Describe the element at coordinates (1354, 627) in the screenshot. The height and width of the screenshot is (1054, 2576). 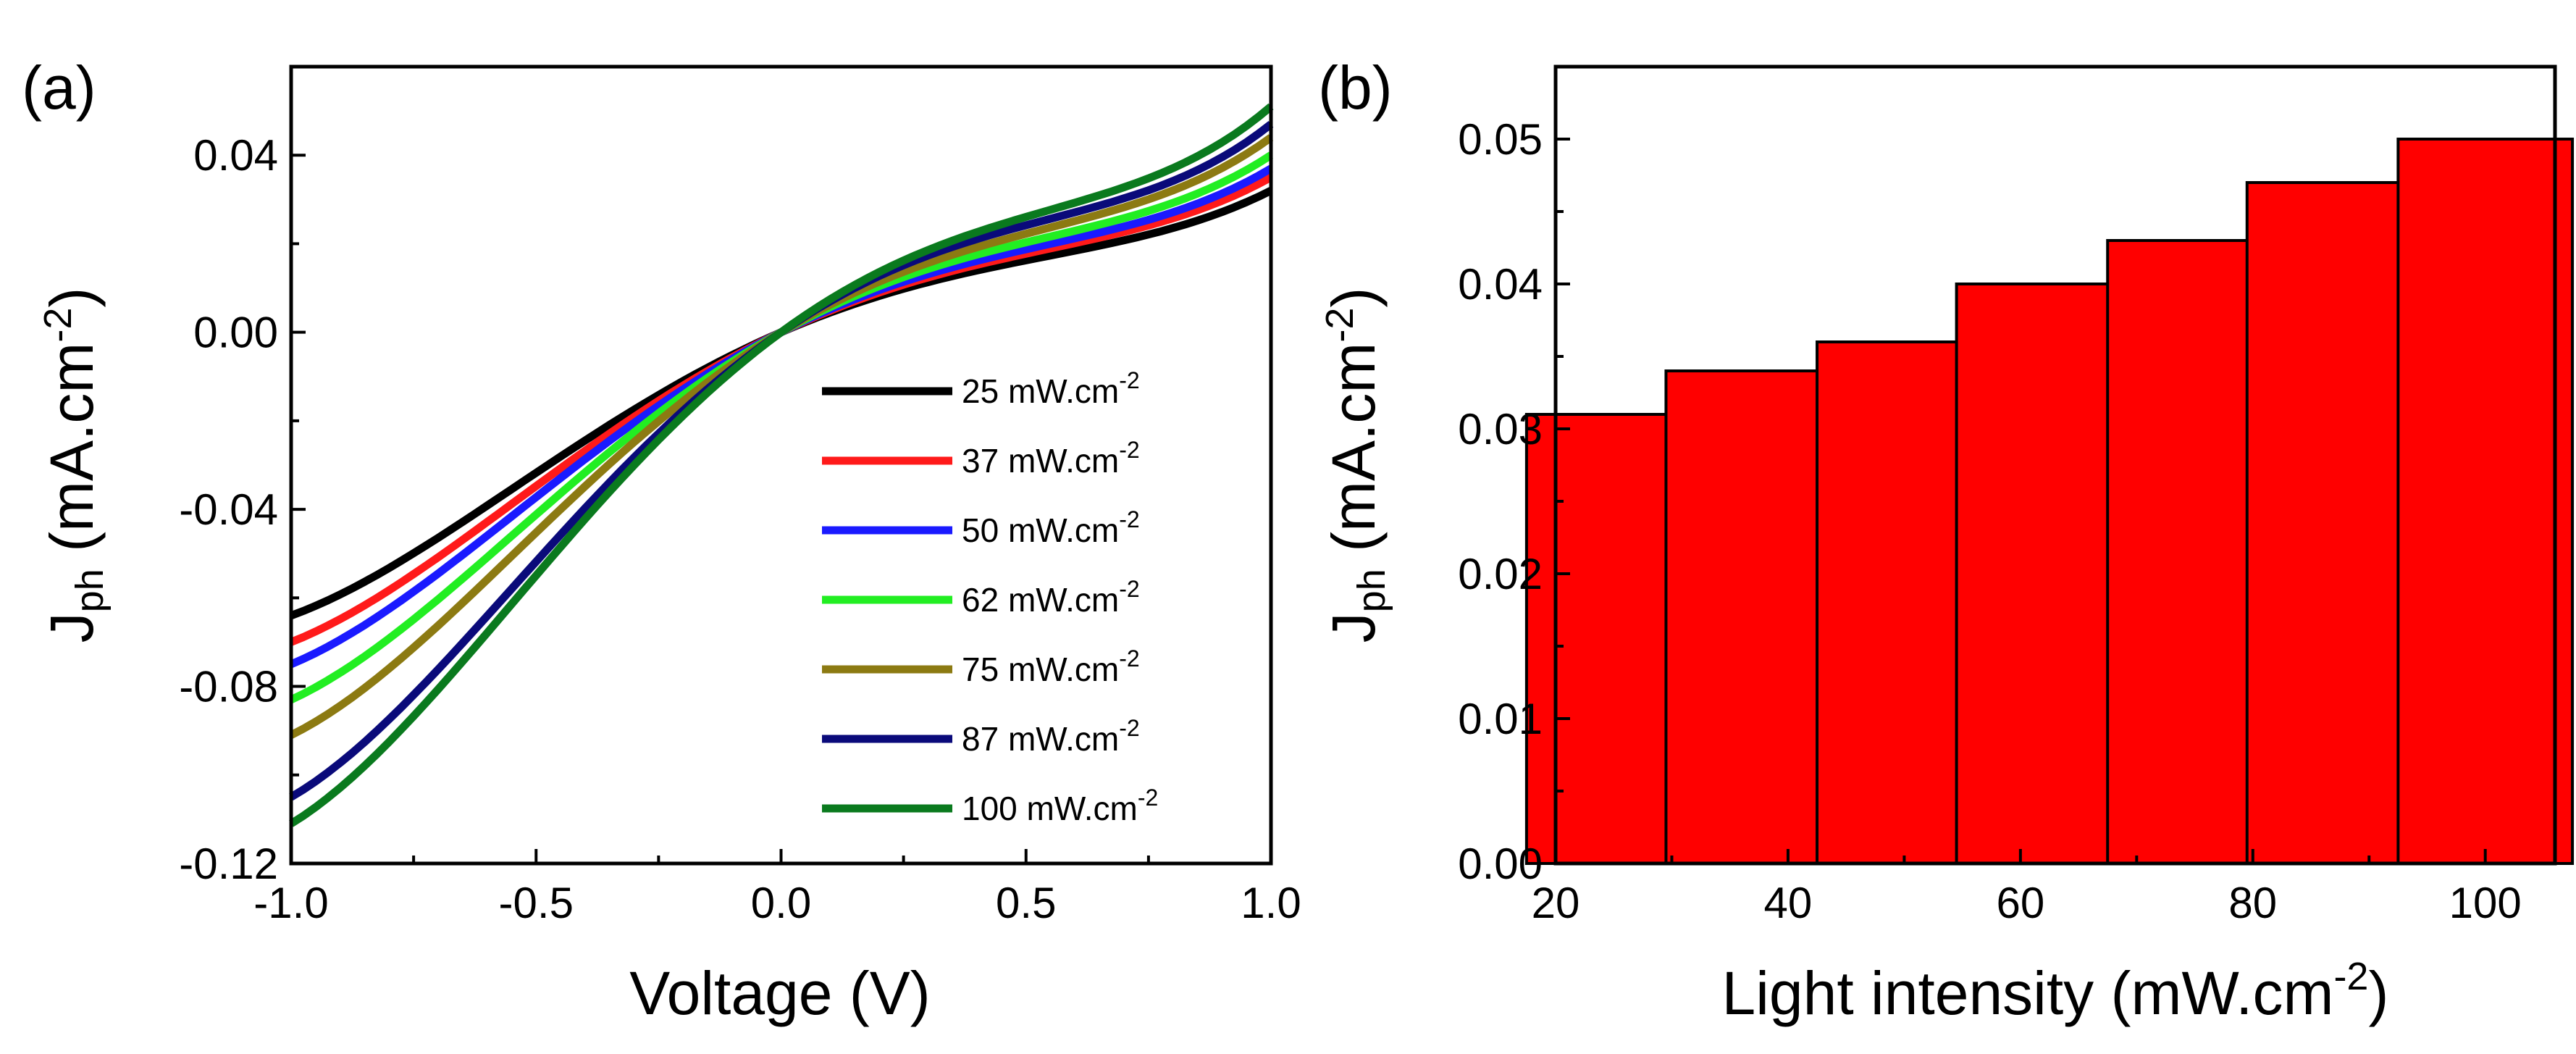
I see `panel-b-y-title-main: J` at that location.